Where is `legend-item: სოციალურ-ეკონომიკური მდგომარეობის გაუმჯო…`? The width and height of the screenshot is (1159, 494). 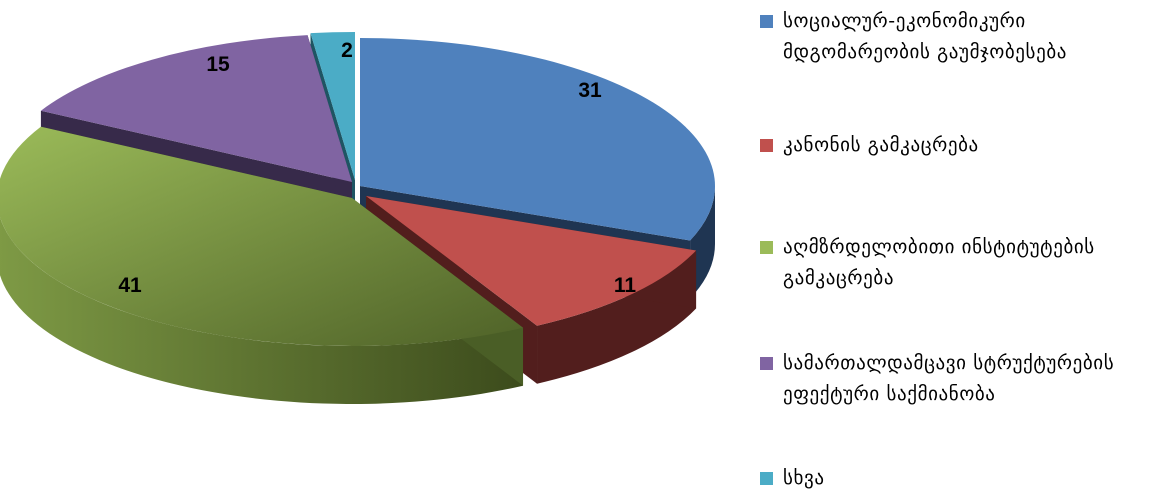 legend-item: სოციალურ-ეკონომიკური მდგომარეობის გაუმჯო… is located at coordinates (958, 68).